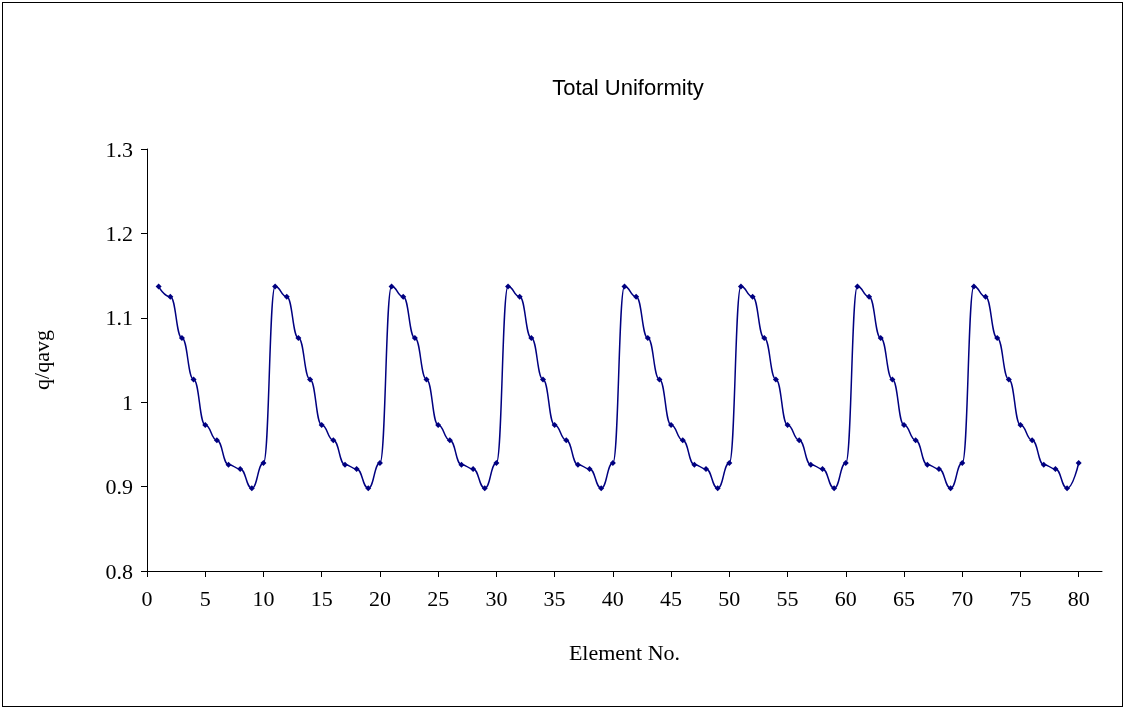 The width and height of the screenshot is (1127, 711). I want to click on y-tick-label: 1.3, so click(119, 149).